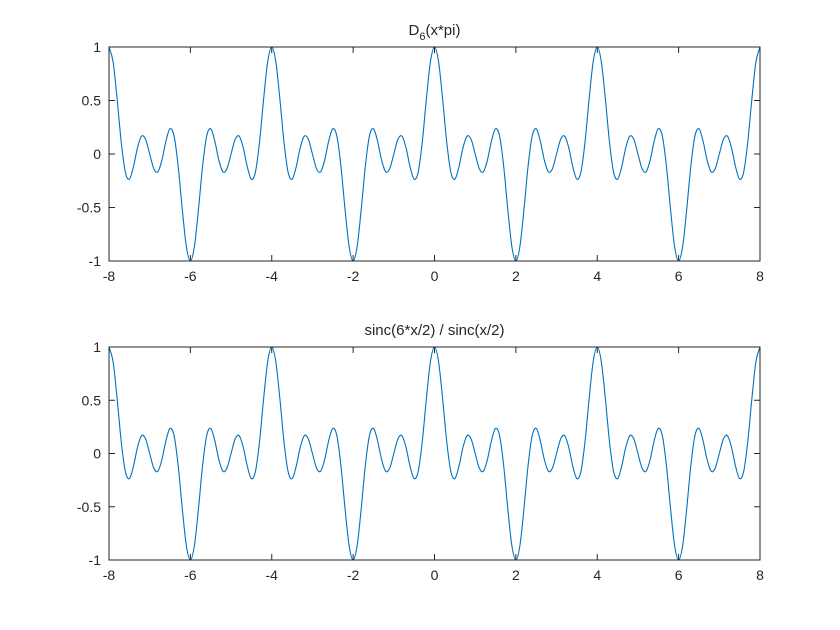 This screenshot has height=630, width=840. What do you see at coordinates (422, 37) in the screenshot?
I see `title-subscript: 6` at bounding box center [422, 37].